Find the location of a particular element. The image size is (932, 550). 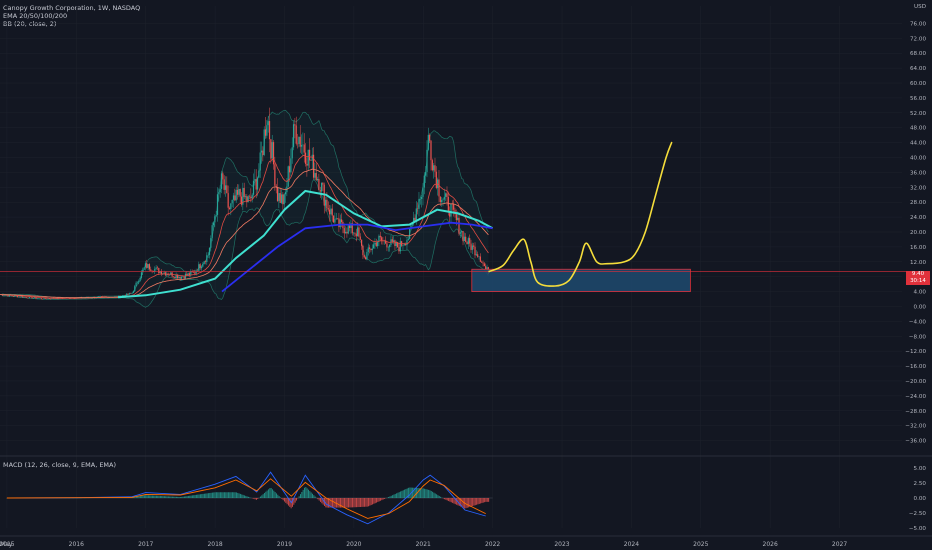

macd-indicator-label: MACD (12, 26, close, 9, EMA, EMA) is located at coordinates (60, 465).